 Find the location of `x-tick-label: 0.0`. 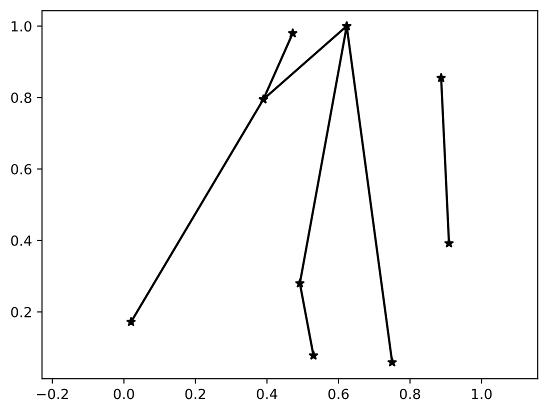

x-tick-label: 0.0 is located at coordinates (124, 394).